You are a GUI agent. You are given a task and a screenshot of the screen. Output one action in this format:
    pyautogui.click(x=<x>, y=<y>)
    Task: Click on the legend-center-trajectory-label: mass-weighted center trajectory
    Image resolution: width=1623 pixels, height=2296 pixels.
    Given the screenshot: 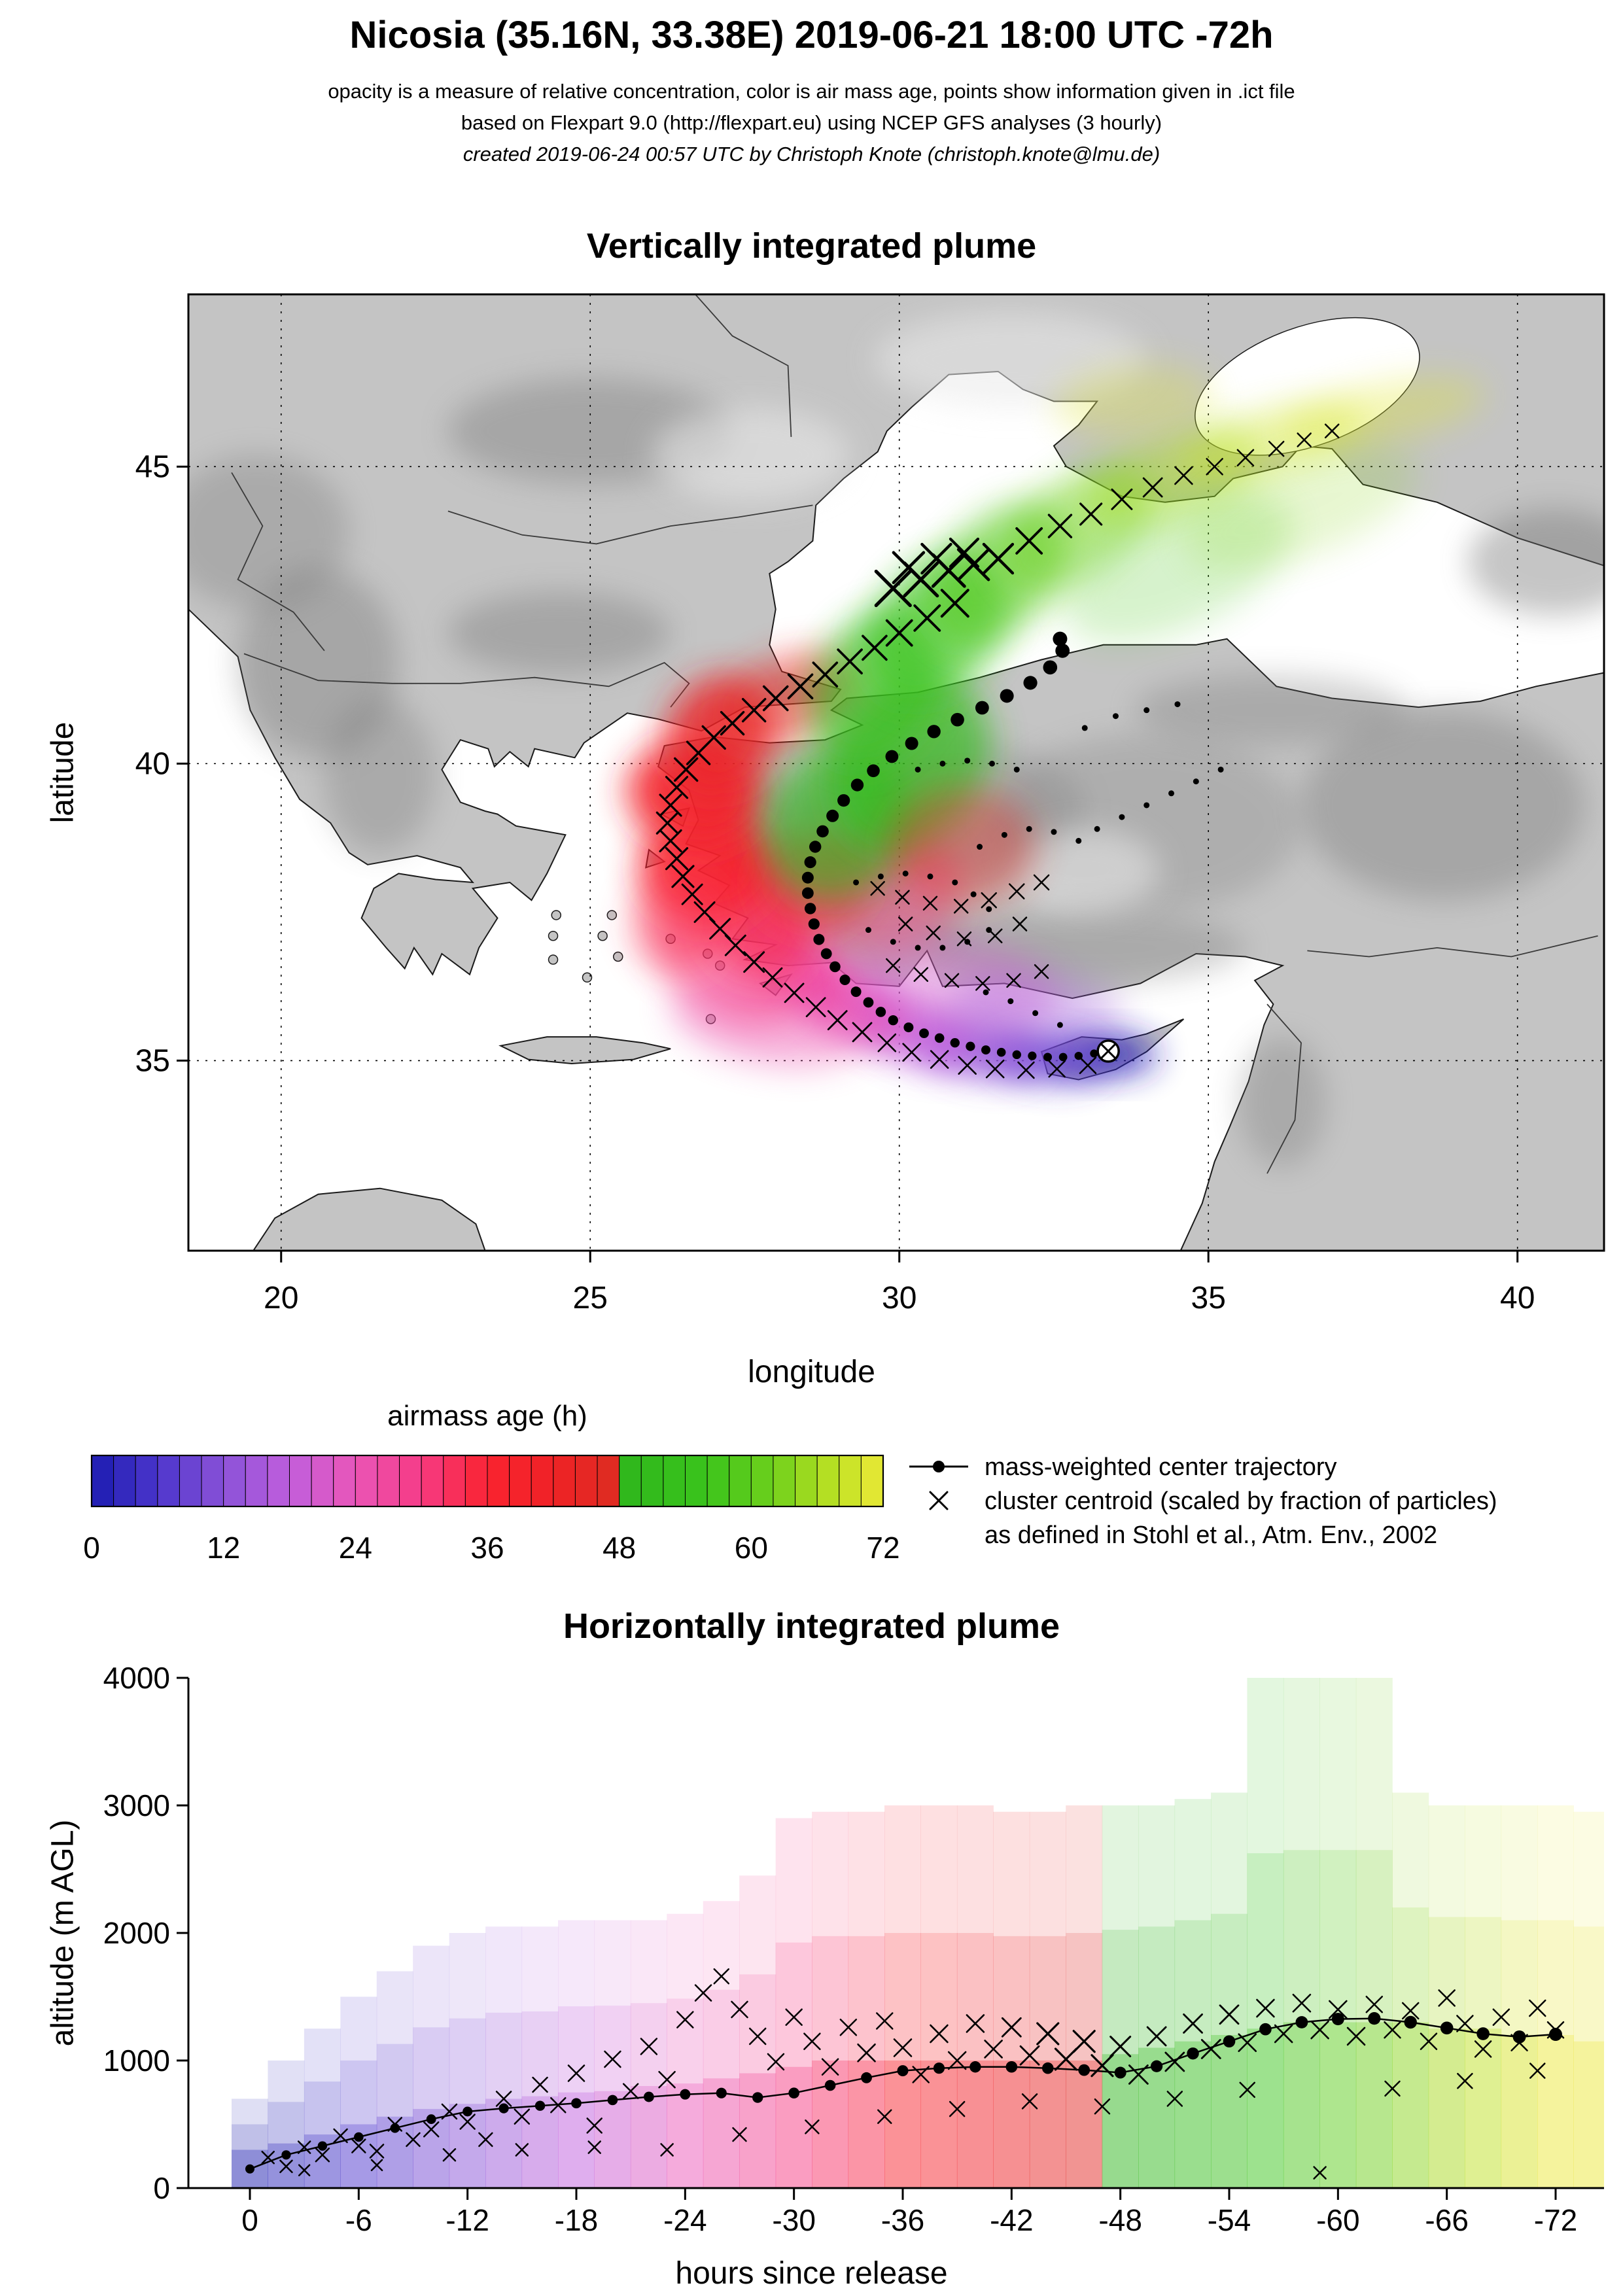 What is the action you would take?
    pyautogui.click(x=1161, y=1467)
    